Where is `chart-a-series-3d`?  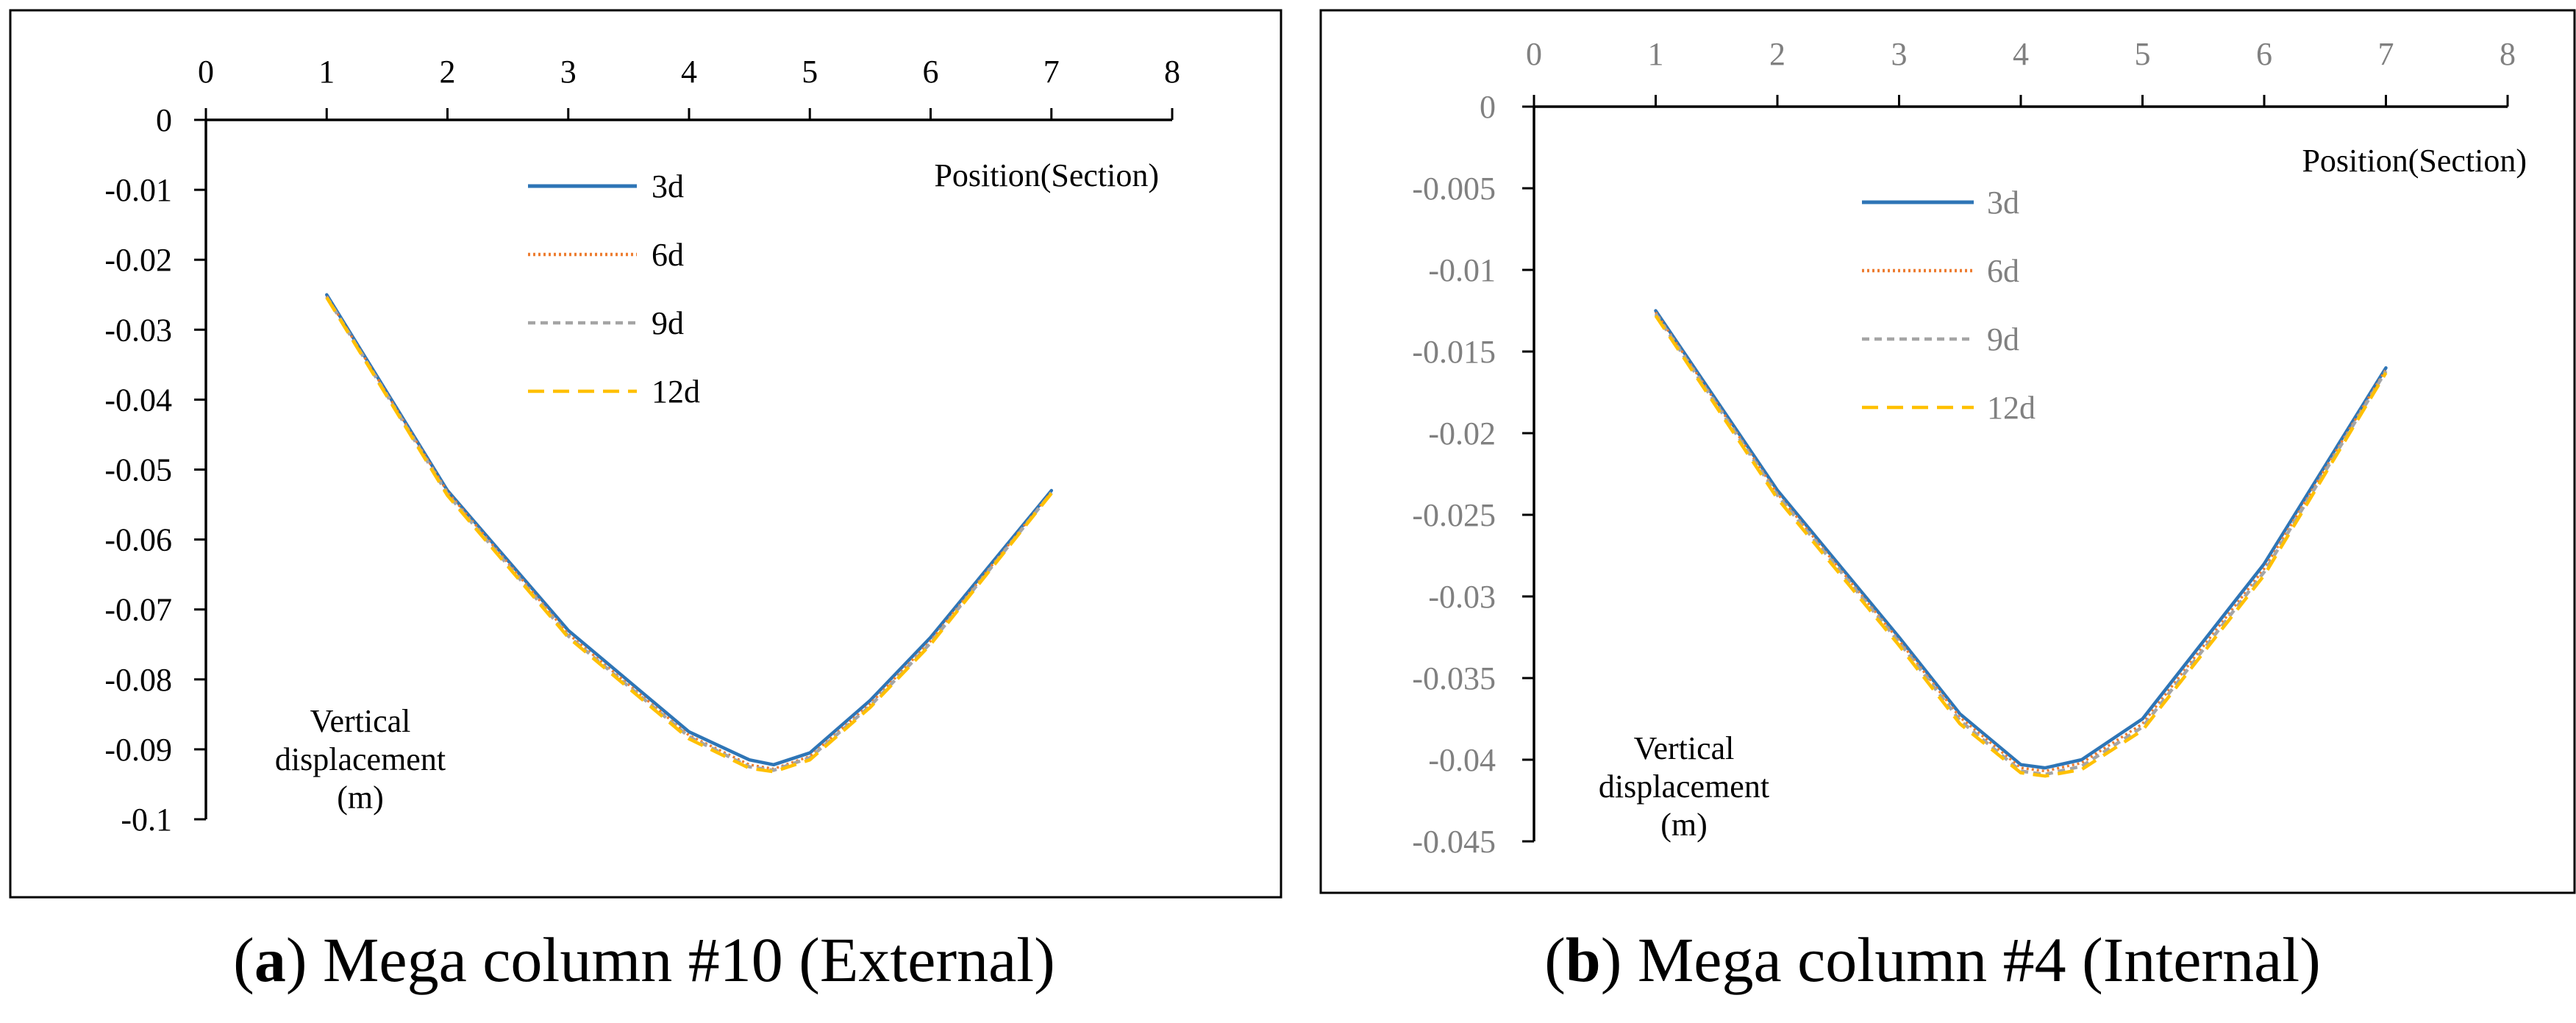 chart-a-series-3d is located at coordinates (689, 530).